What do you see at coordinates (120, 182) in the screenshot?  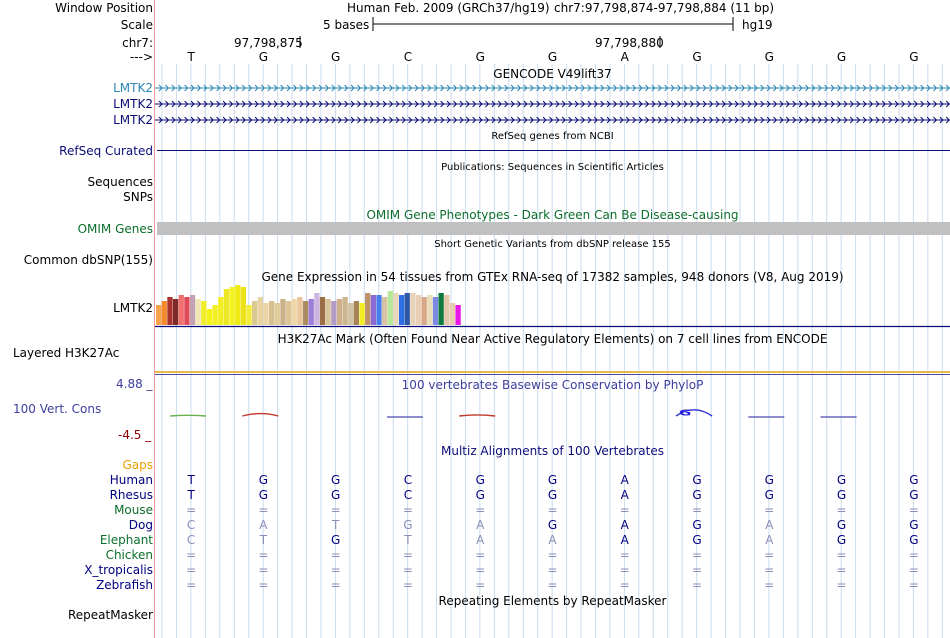 I see `sequences-label: Sequences` at bounding box center [120, 182].